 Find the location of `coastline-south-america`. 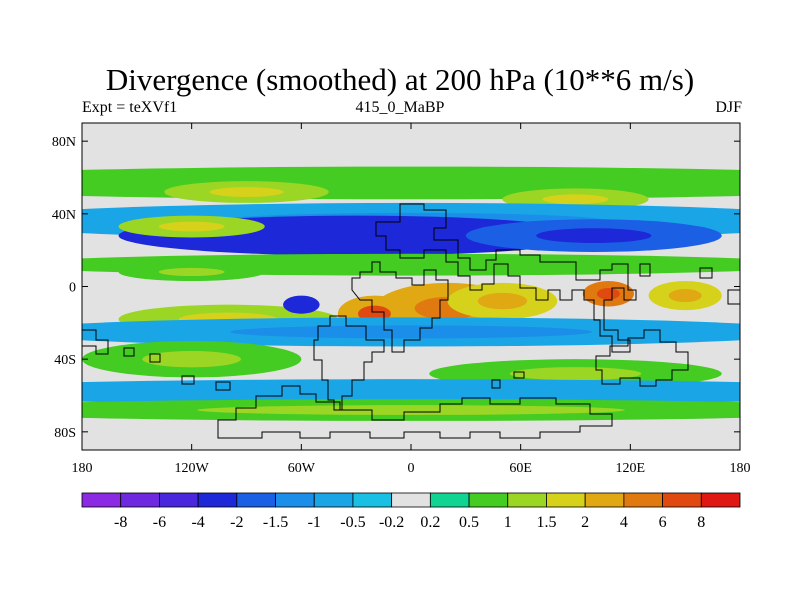

coastline-south-america is located at coordinates (349, 363).